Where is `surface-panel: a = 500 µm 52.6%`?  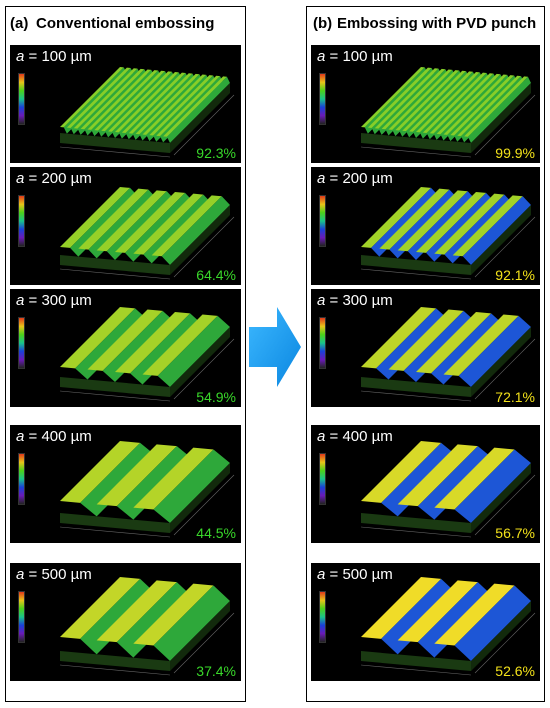 surface-panel: a = 500 µm 52.6% is located at coordinates (425, 622).